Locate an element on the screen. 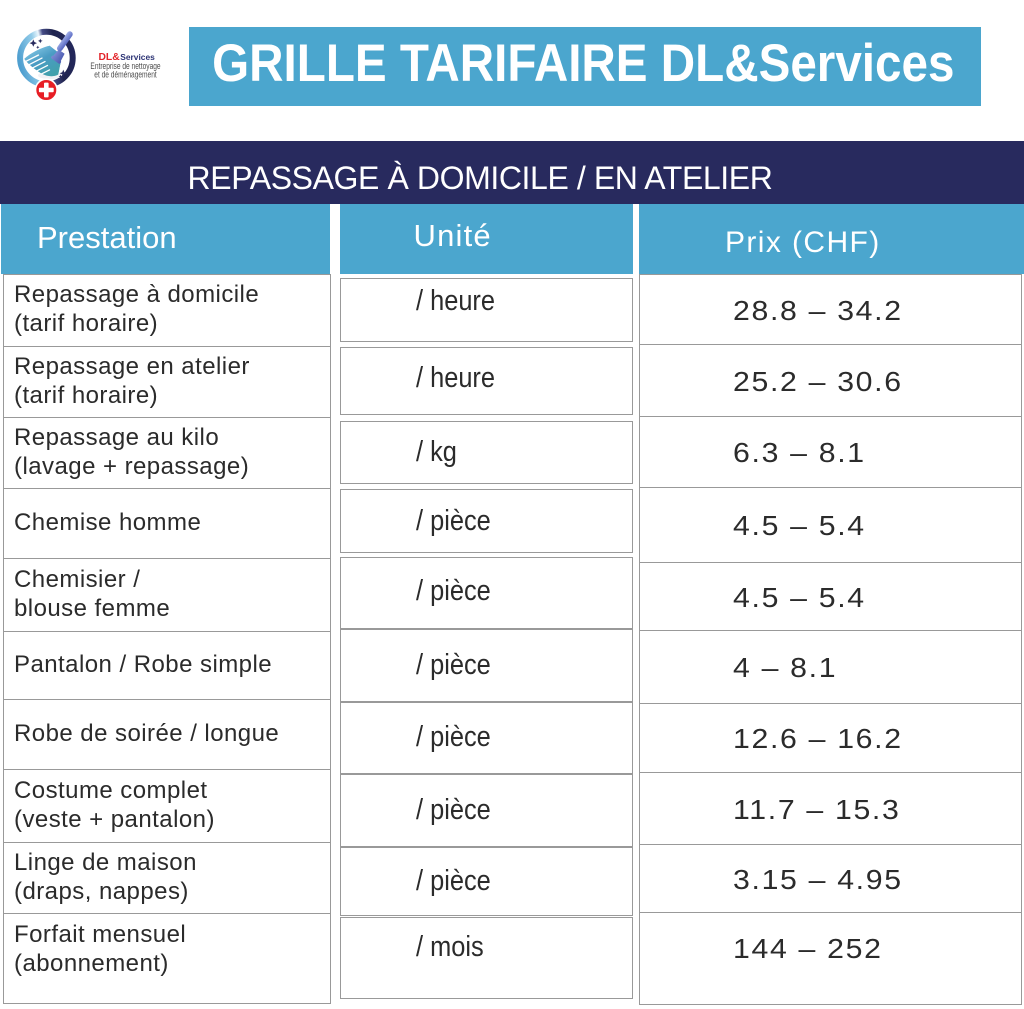 The height and width of the screenshot is (1009, 1024). svg-text: Services is located at coordinates (137, 57).